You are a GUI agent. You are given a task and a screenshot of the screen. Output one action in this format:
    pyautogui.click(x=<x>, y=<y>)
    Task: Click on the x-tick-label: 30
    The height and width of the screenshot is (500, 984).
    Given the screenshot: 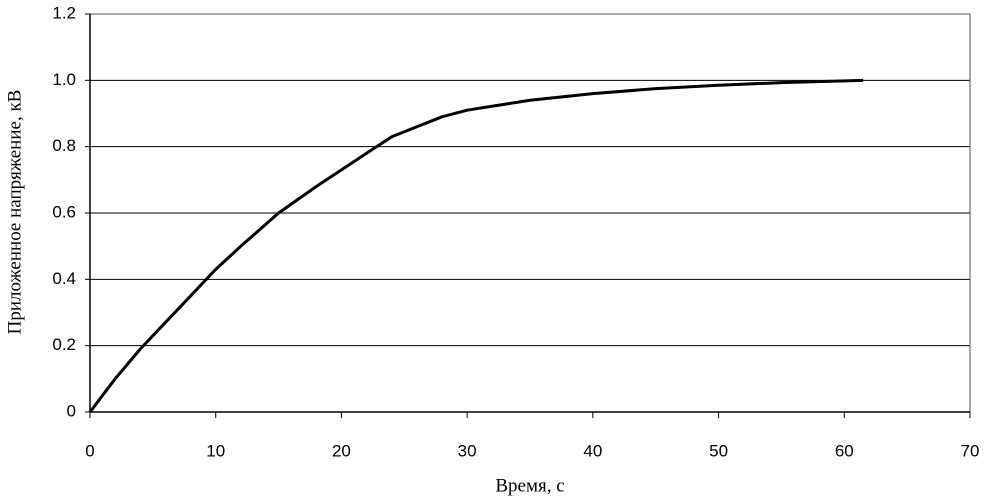 What is the action you would take?
    pyautogui.click(x=467, y=450)
    